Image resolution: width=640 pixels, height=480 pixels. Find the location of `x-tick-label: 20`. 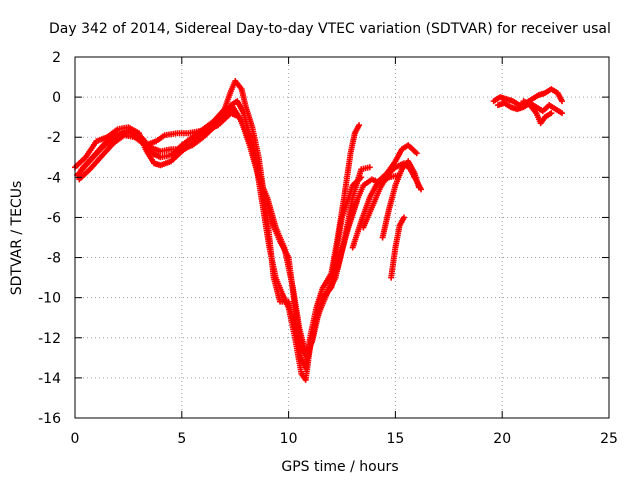

x-tick-label: 20 is located at coordinates (502, 439).